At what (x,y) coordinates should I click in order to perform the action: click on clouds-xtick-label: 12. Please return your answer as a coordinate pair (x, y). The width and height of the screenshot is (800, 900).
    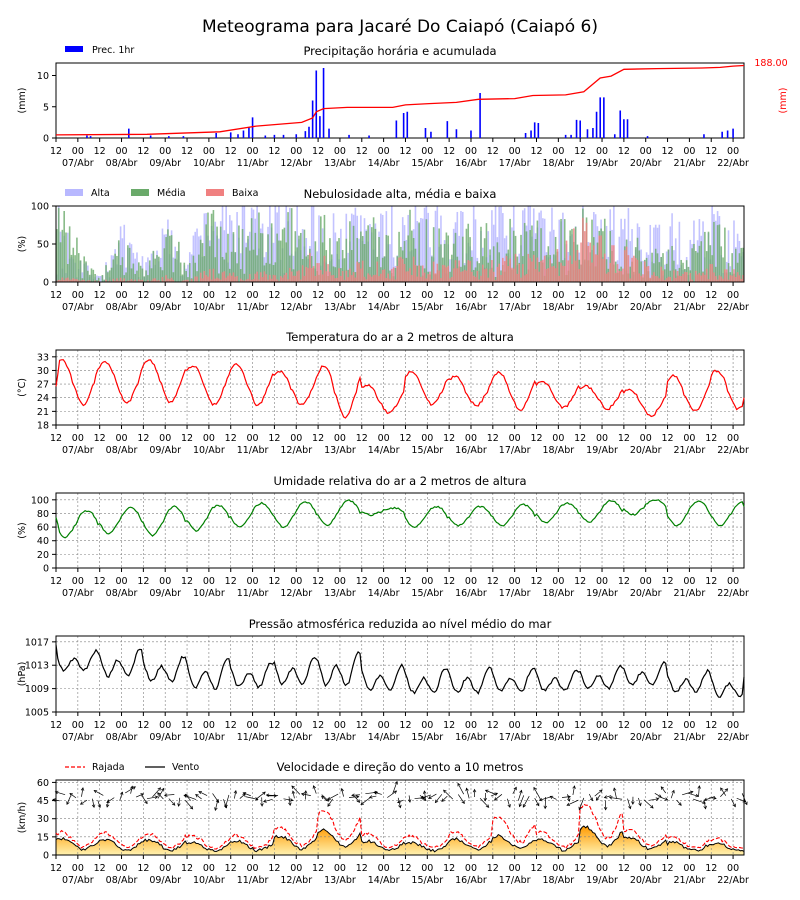
    Looking at the image, I should click on (536, 295).